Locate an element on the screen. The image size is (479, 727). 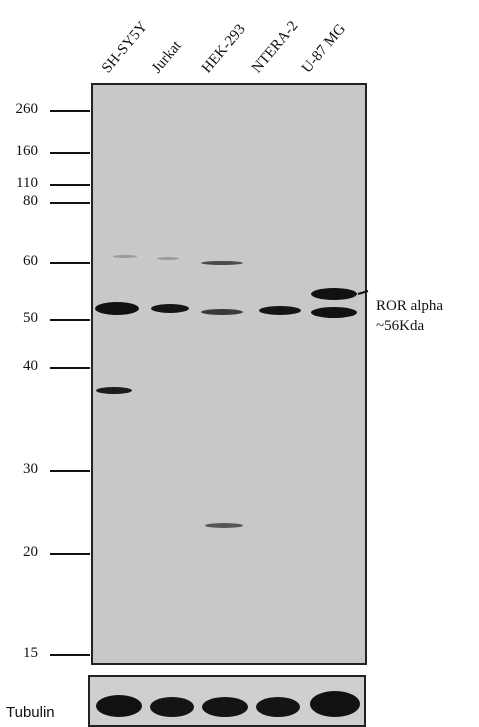
band-u87mg-upper is located at coordinates (334, 294).